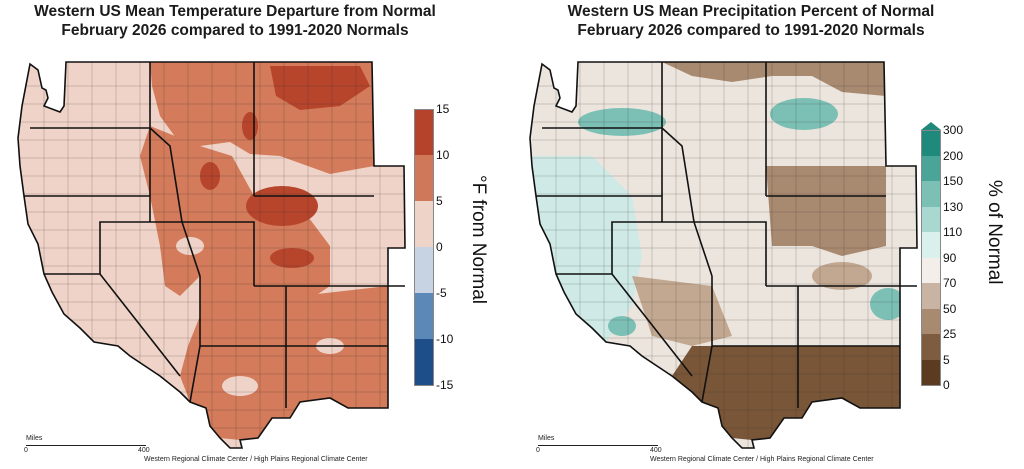  I want to click on hot-spot-montana-west, so click(250, 126).